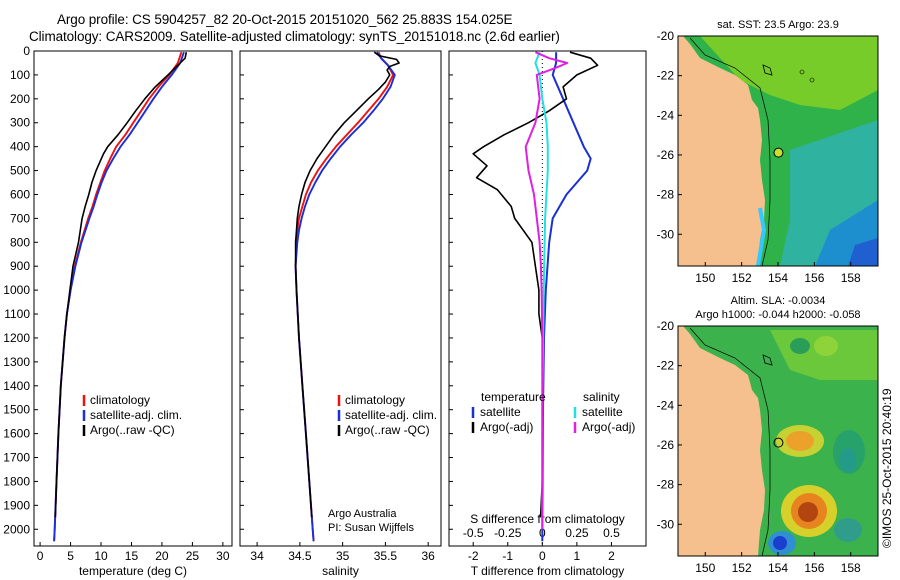  What do you see at coordinates (16, 386) in the screenshot?
I see `y-tick-label: 1400` at bounding box center [16, 386].